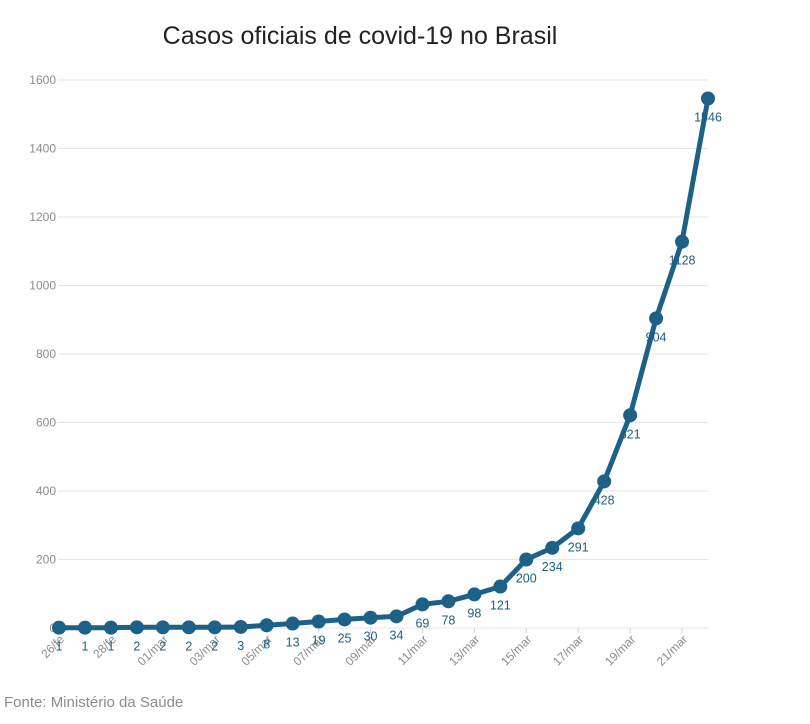 This screenshot has width=810, height=724. What do you see at coordinates (672, 650) in the screenshot?
I see `x-tick-label: 21/mar` at bounding box center [672, 650].